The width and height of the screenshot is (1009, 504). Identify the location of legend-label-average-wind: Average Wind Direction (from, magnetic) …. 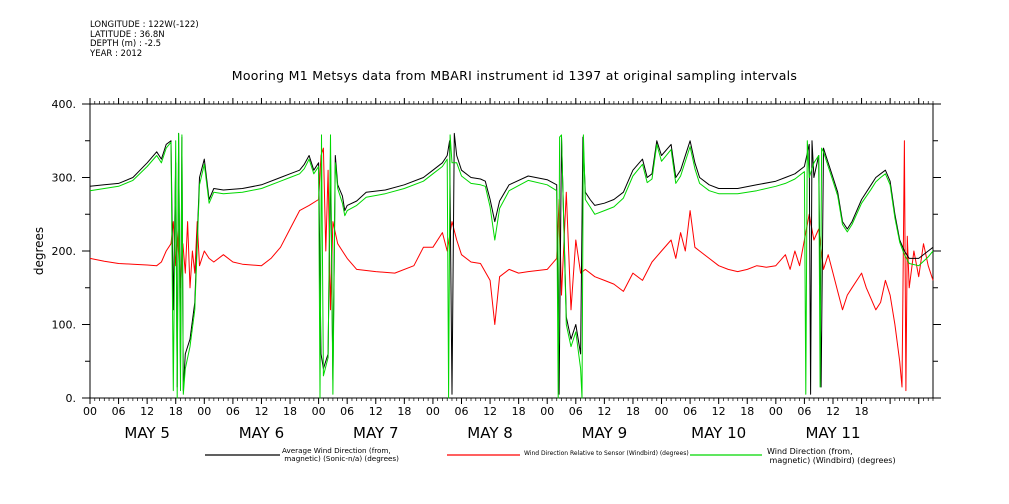
(340, 454).